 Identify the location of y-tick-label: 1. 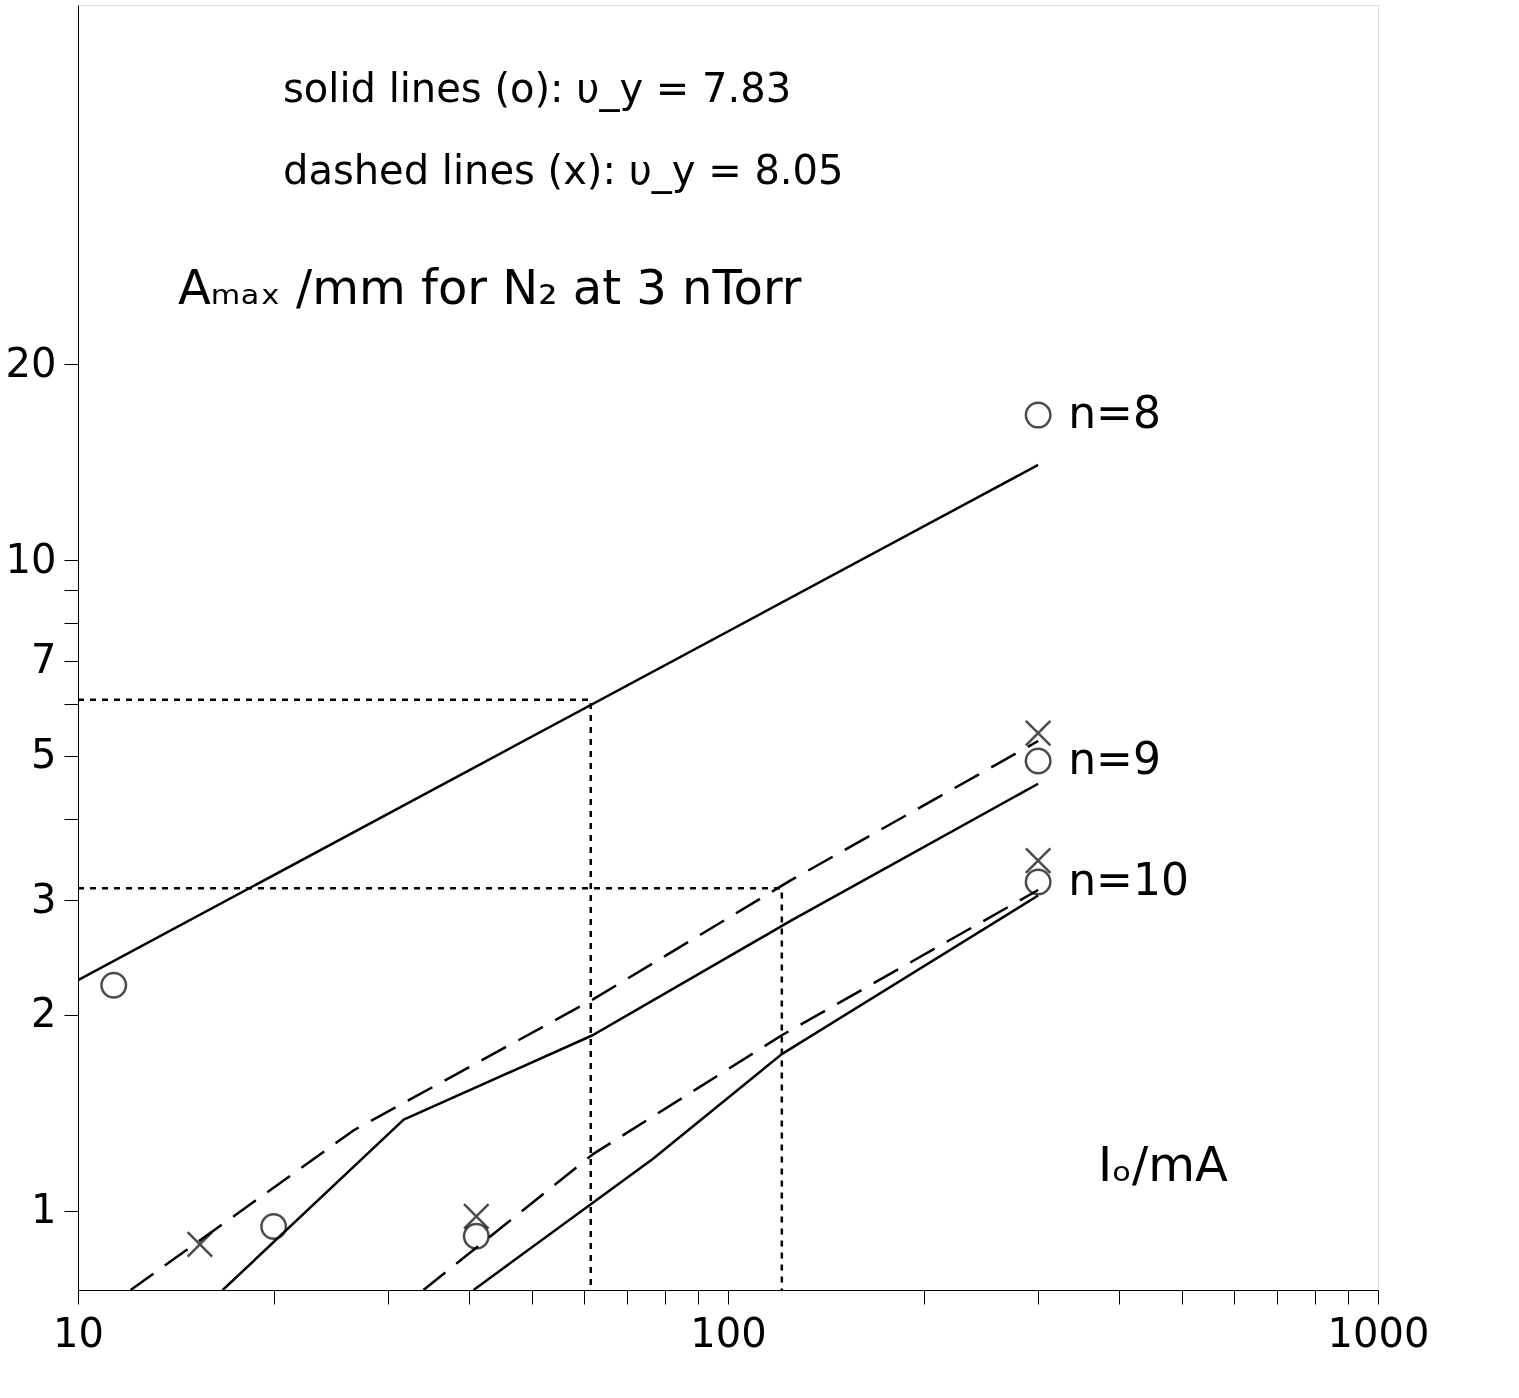
(44, 1209).